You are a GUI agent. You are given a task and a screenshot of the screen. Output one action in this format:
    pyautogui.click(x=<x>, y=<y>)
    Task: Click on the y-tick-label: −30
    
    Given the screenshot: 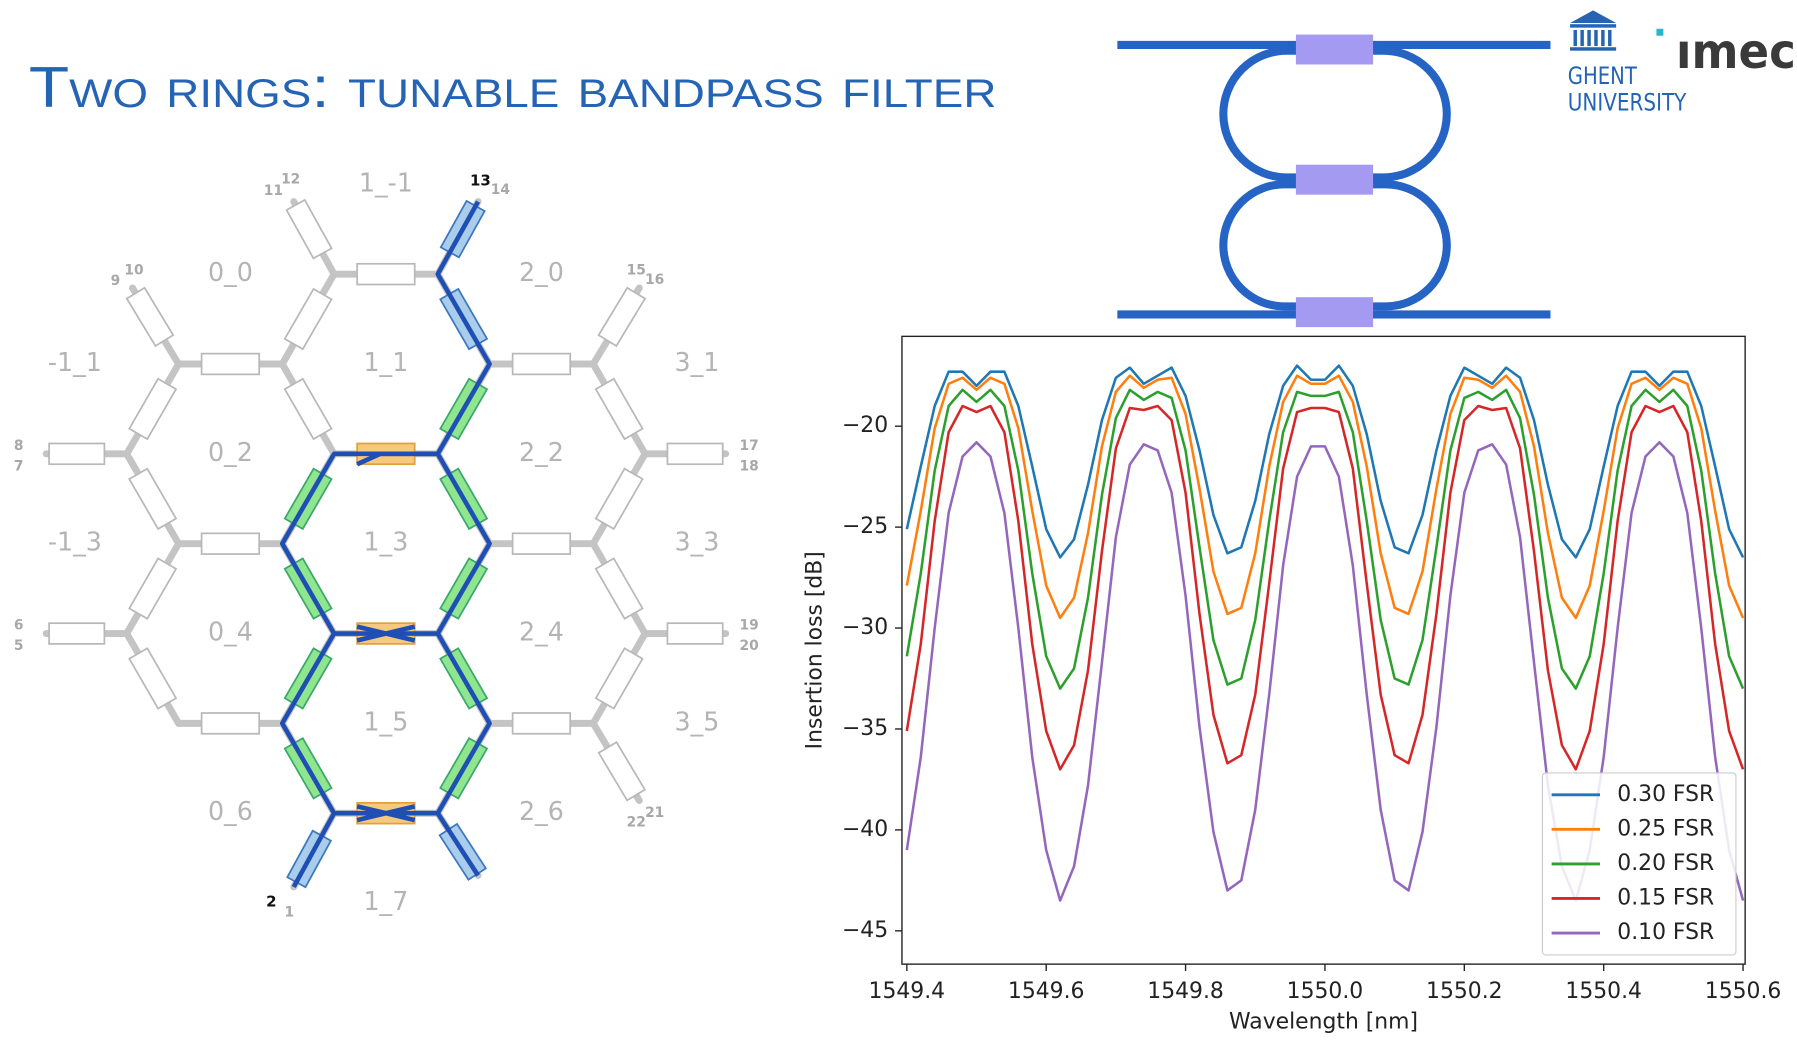 What is the action you would take?
    pyautogui.click(x=865, y=627)
    